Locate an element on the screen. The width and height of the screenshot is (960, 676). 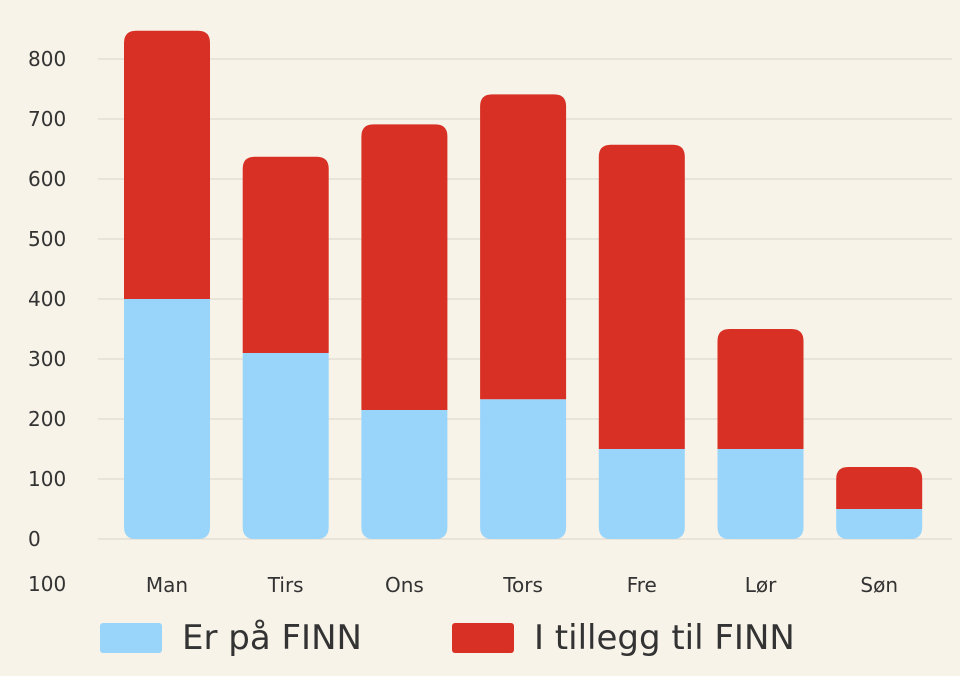
x-tick-label: Lør is located at coordinates (761, 585).